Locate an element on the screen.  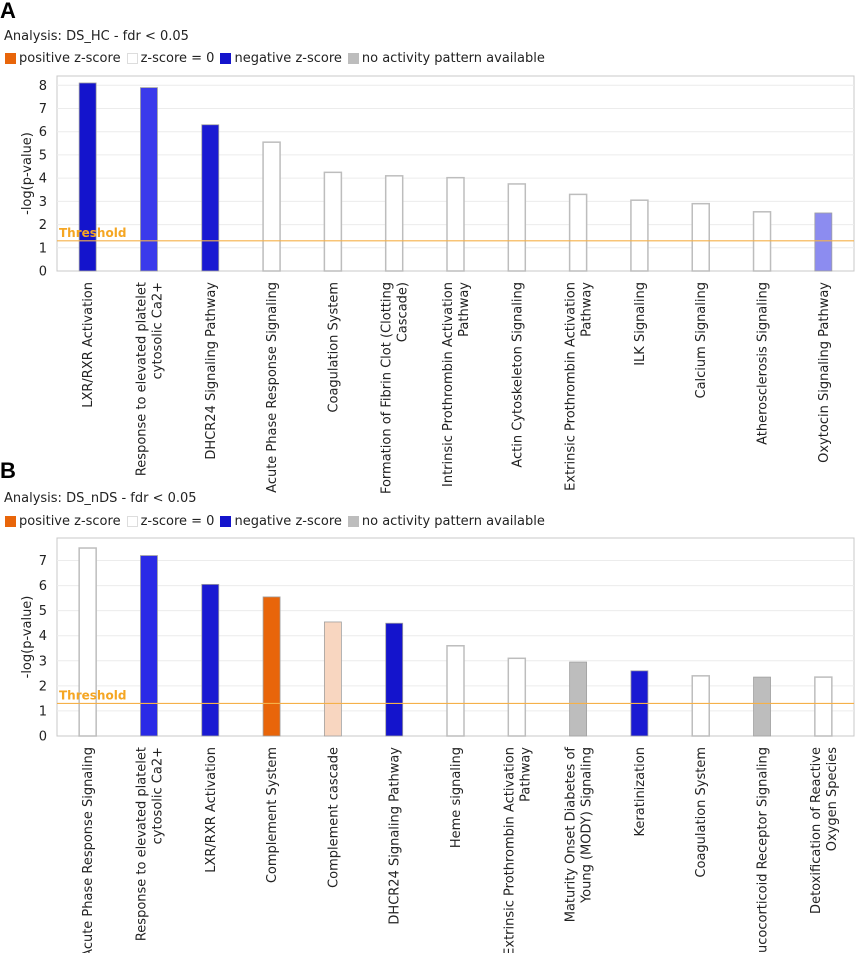
x-tick-label-line: Coagulation System is located at coordinates (701, 812).